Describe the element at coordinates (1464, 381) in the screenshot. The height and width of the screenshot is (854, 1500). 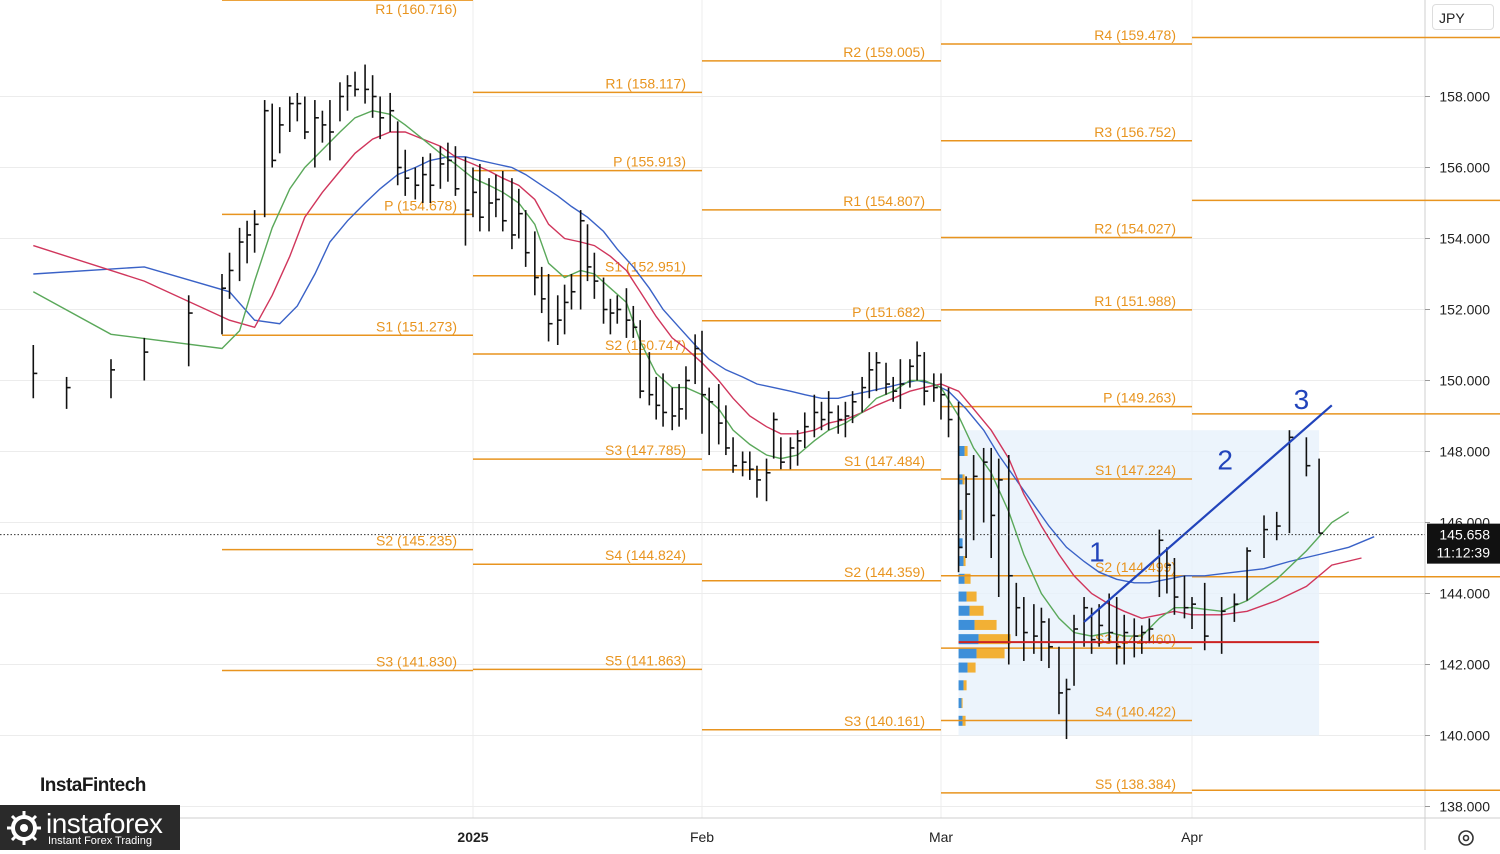
I see `price-tick-label: 150.000` at that location.